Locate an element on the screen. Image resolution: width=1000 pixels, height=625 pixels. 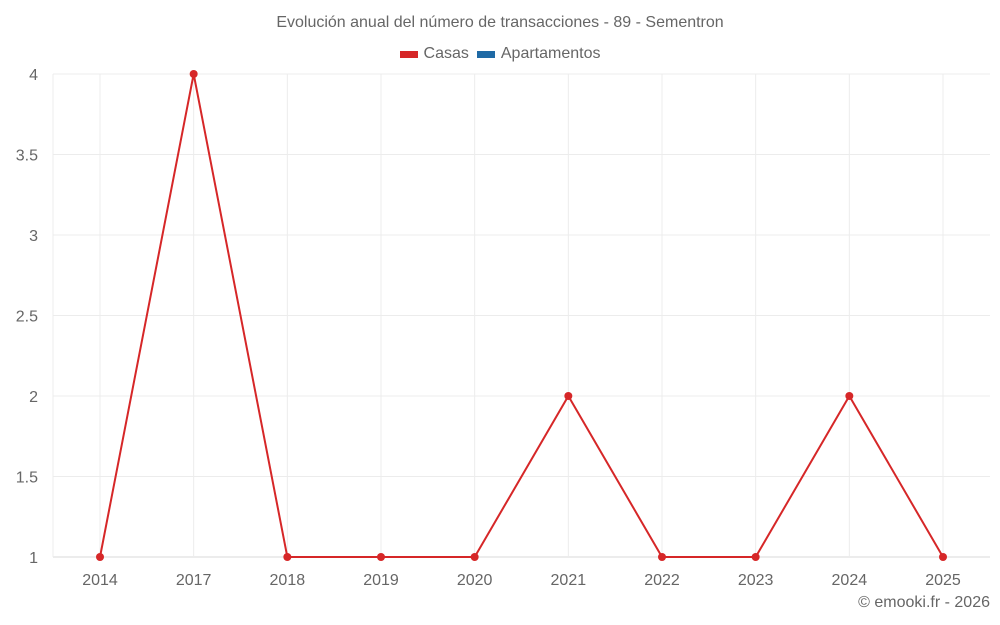
legend-label-casas: Casas is located at coordinates (446, 53).